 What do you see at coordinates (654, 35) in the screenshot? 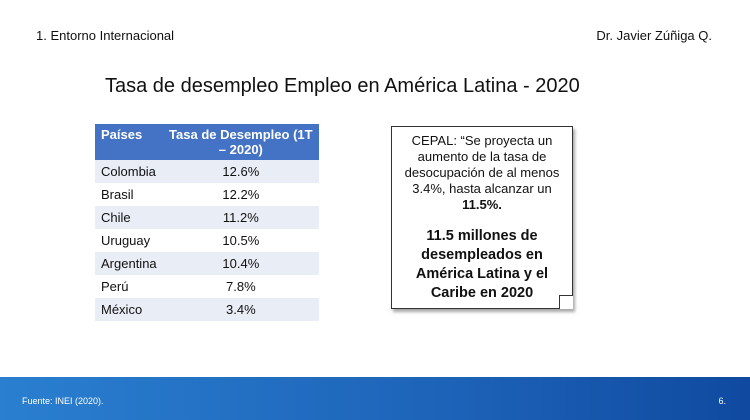
I see `author-label: Dr. Javier Zúñiga Q.` at bounding box center [654, 35].